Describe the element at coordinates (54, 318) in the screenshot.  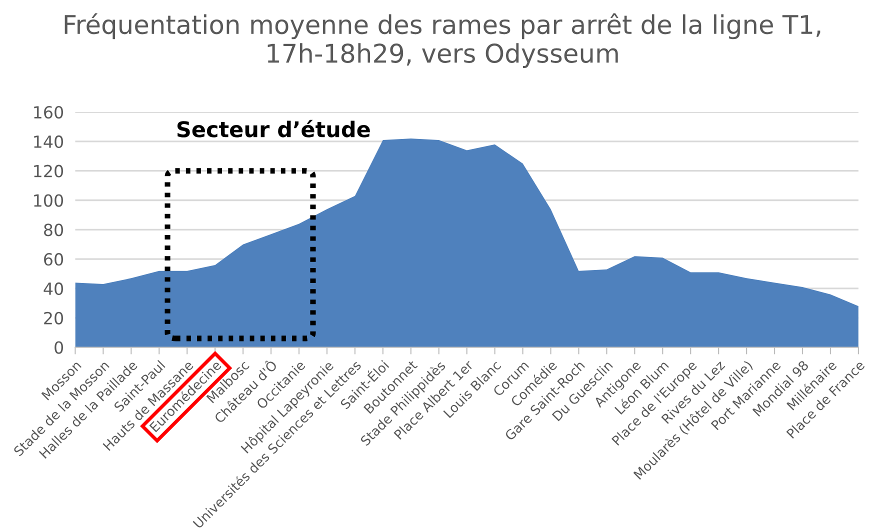
I see `y-tick-label: 20` at that location.